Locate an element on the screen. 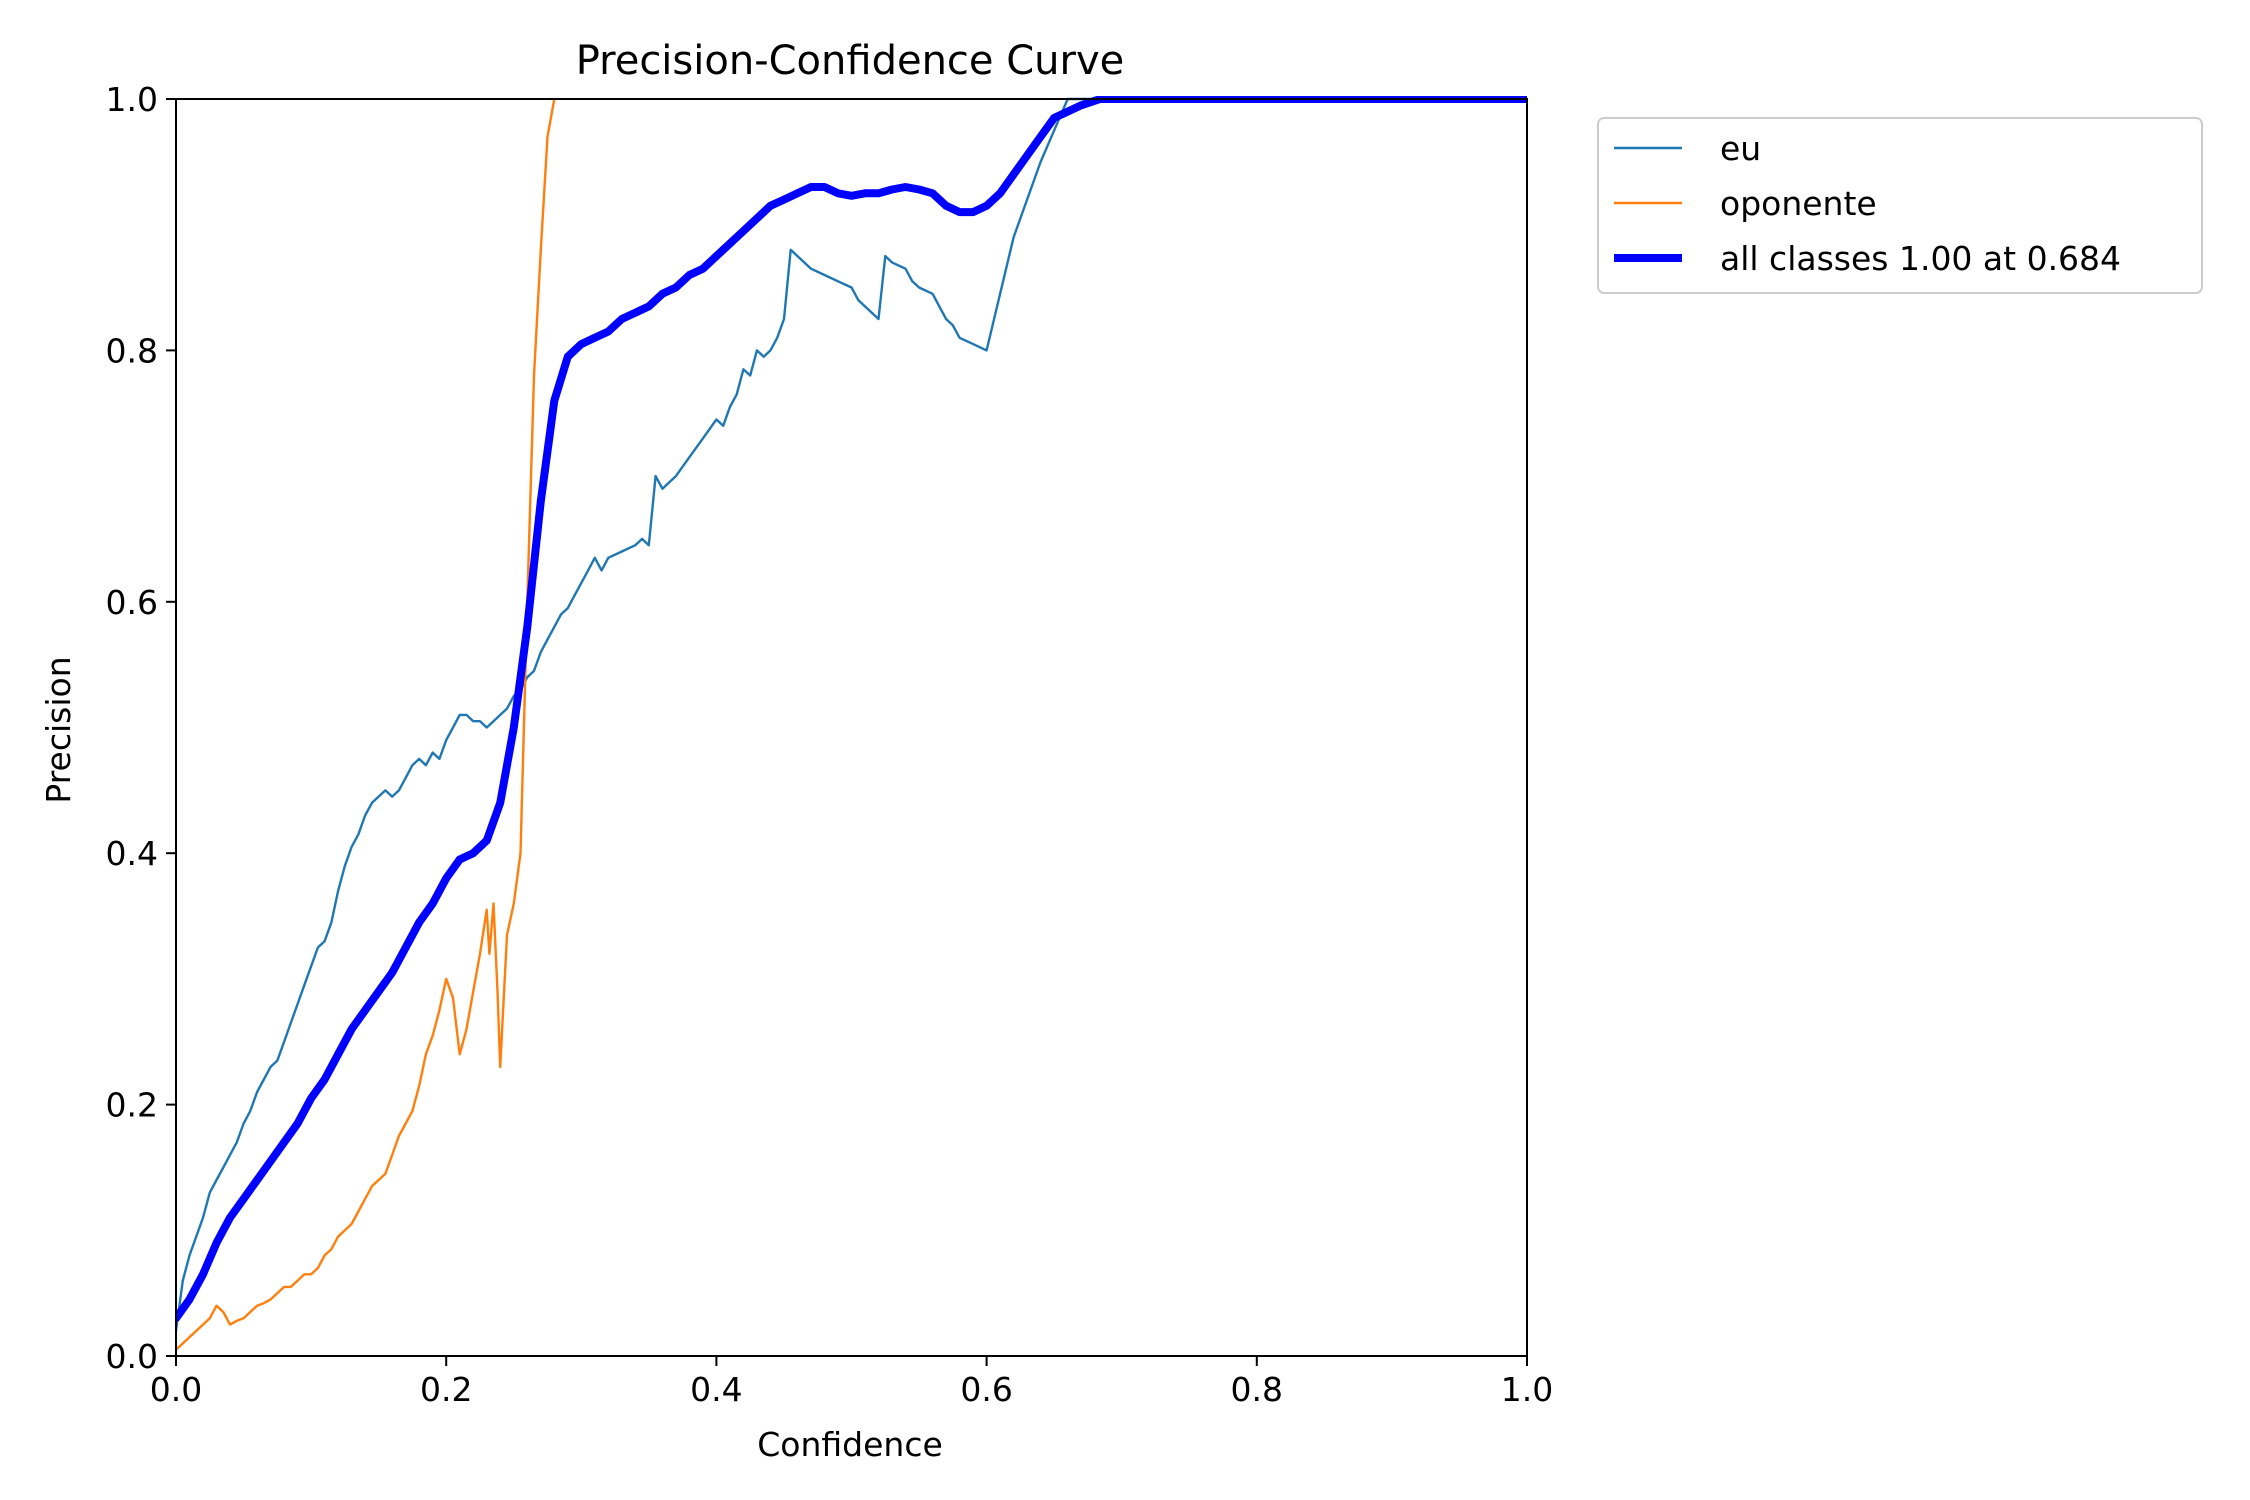  legend: eu oponente all classes 1.00 at 0.684 is located at coordinates (1900, 205).